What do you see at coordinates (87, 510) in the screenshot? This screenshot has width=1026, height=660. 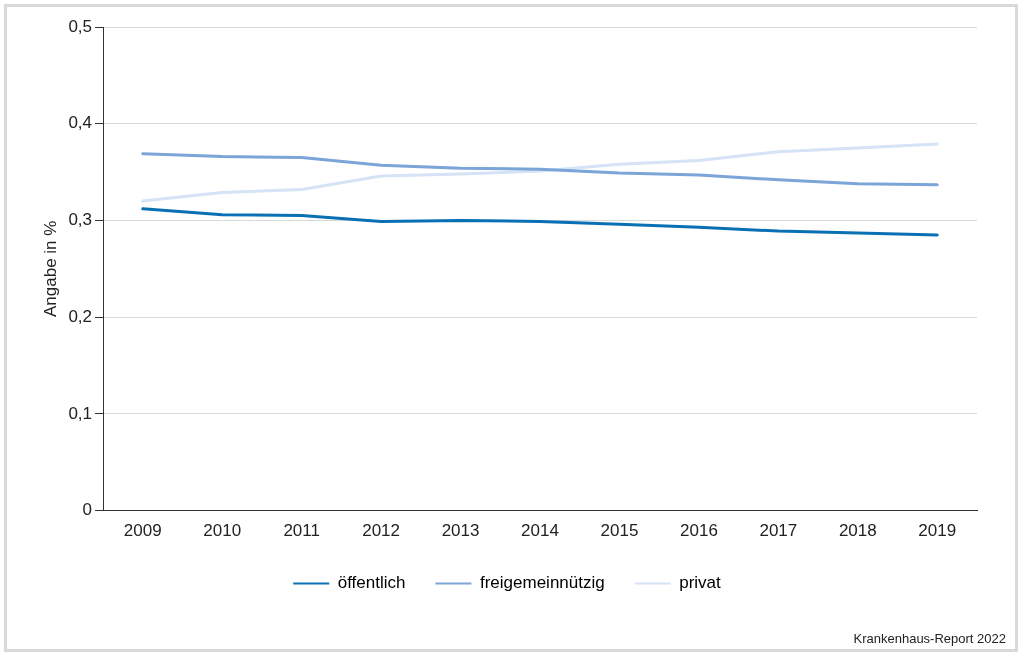 I see `y-tick-label: 0` at bounding box center [87, 510].